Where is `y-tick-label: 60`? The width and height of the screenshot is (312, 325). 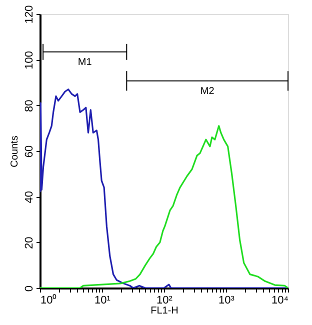 y-tick-label: 60 is located at coordinates (30, 151).